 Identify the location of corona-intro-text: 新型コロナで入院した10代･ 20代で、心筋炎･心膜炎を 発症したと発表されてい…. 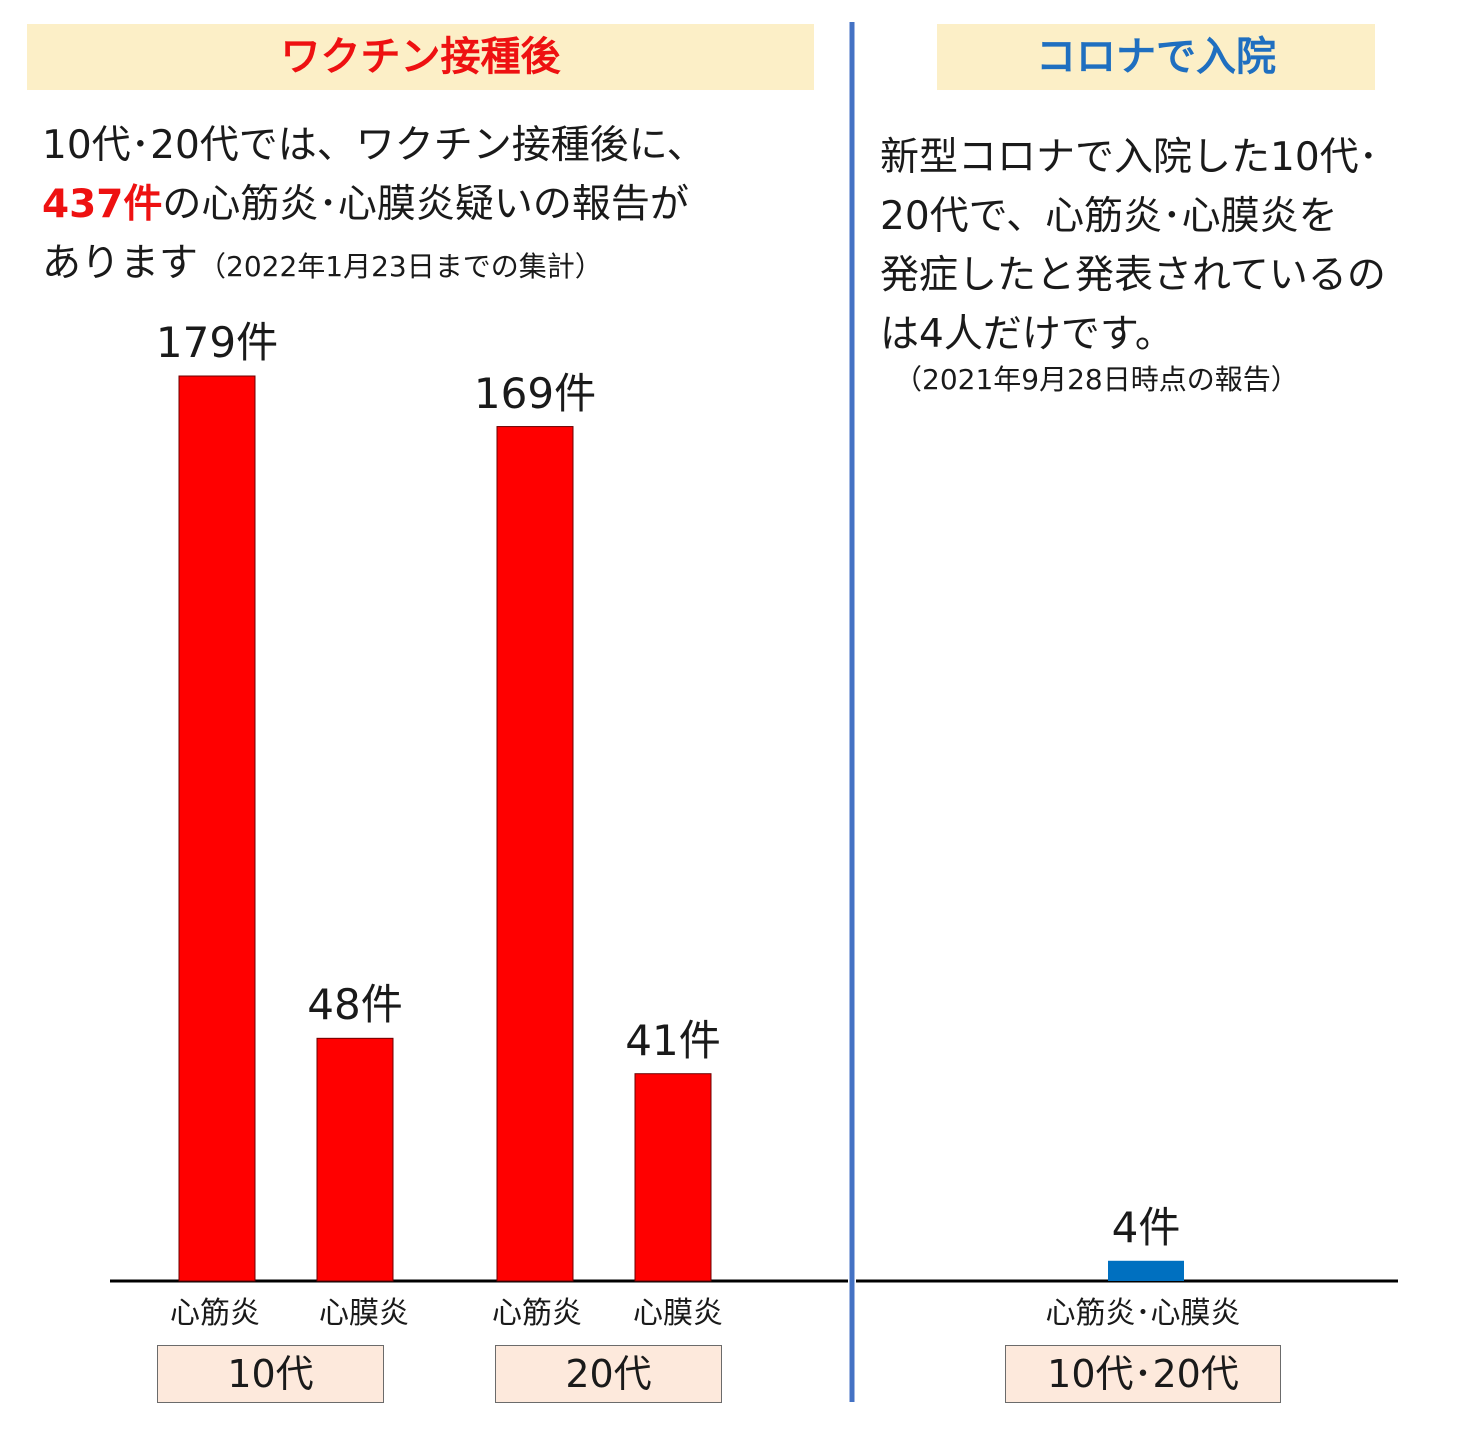
(1133, 246).